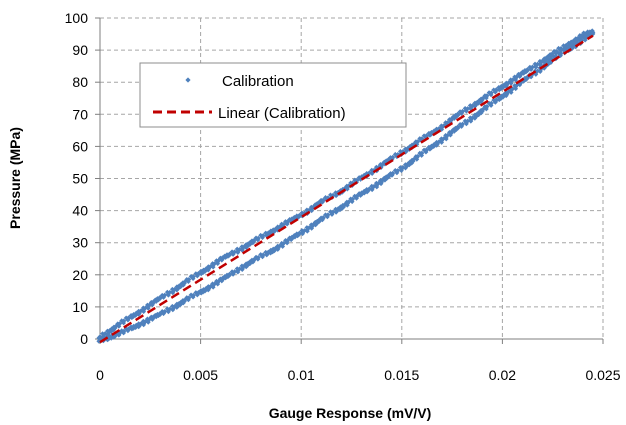  What do you see at coordinates (200, 375) in the screenshot?
I see `x-tick-label: 0.005` at bounding box center [200, 375].